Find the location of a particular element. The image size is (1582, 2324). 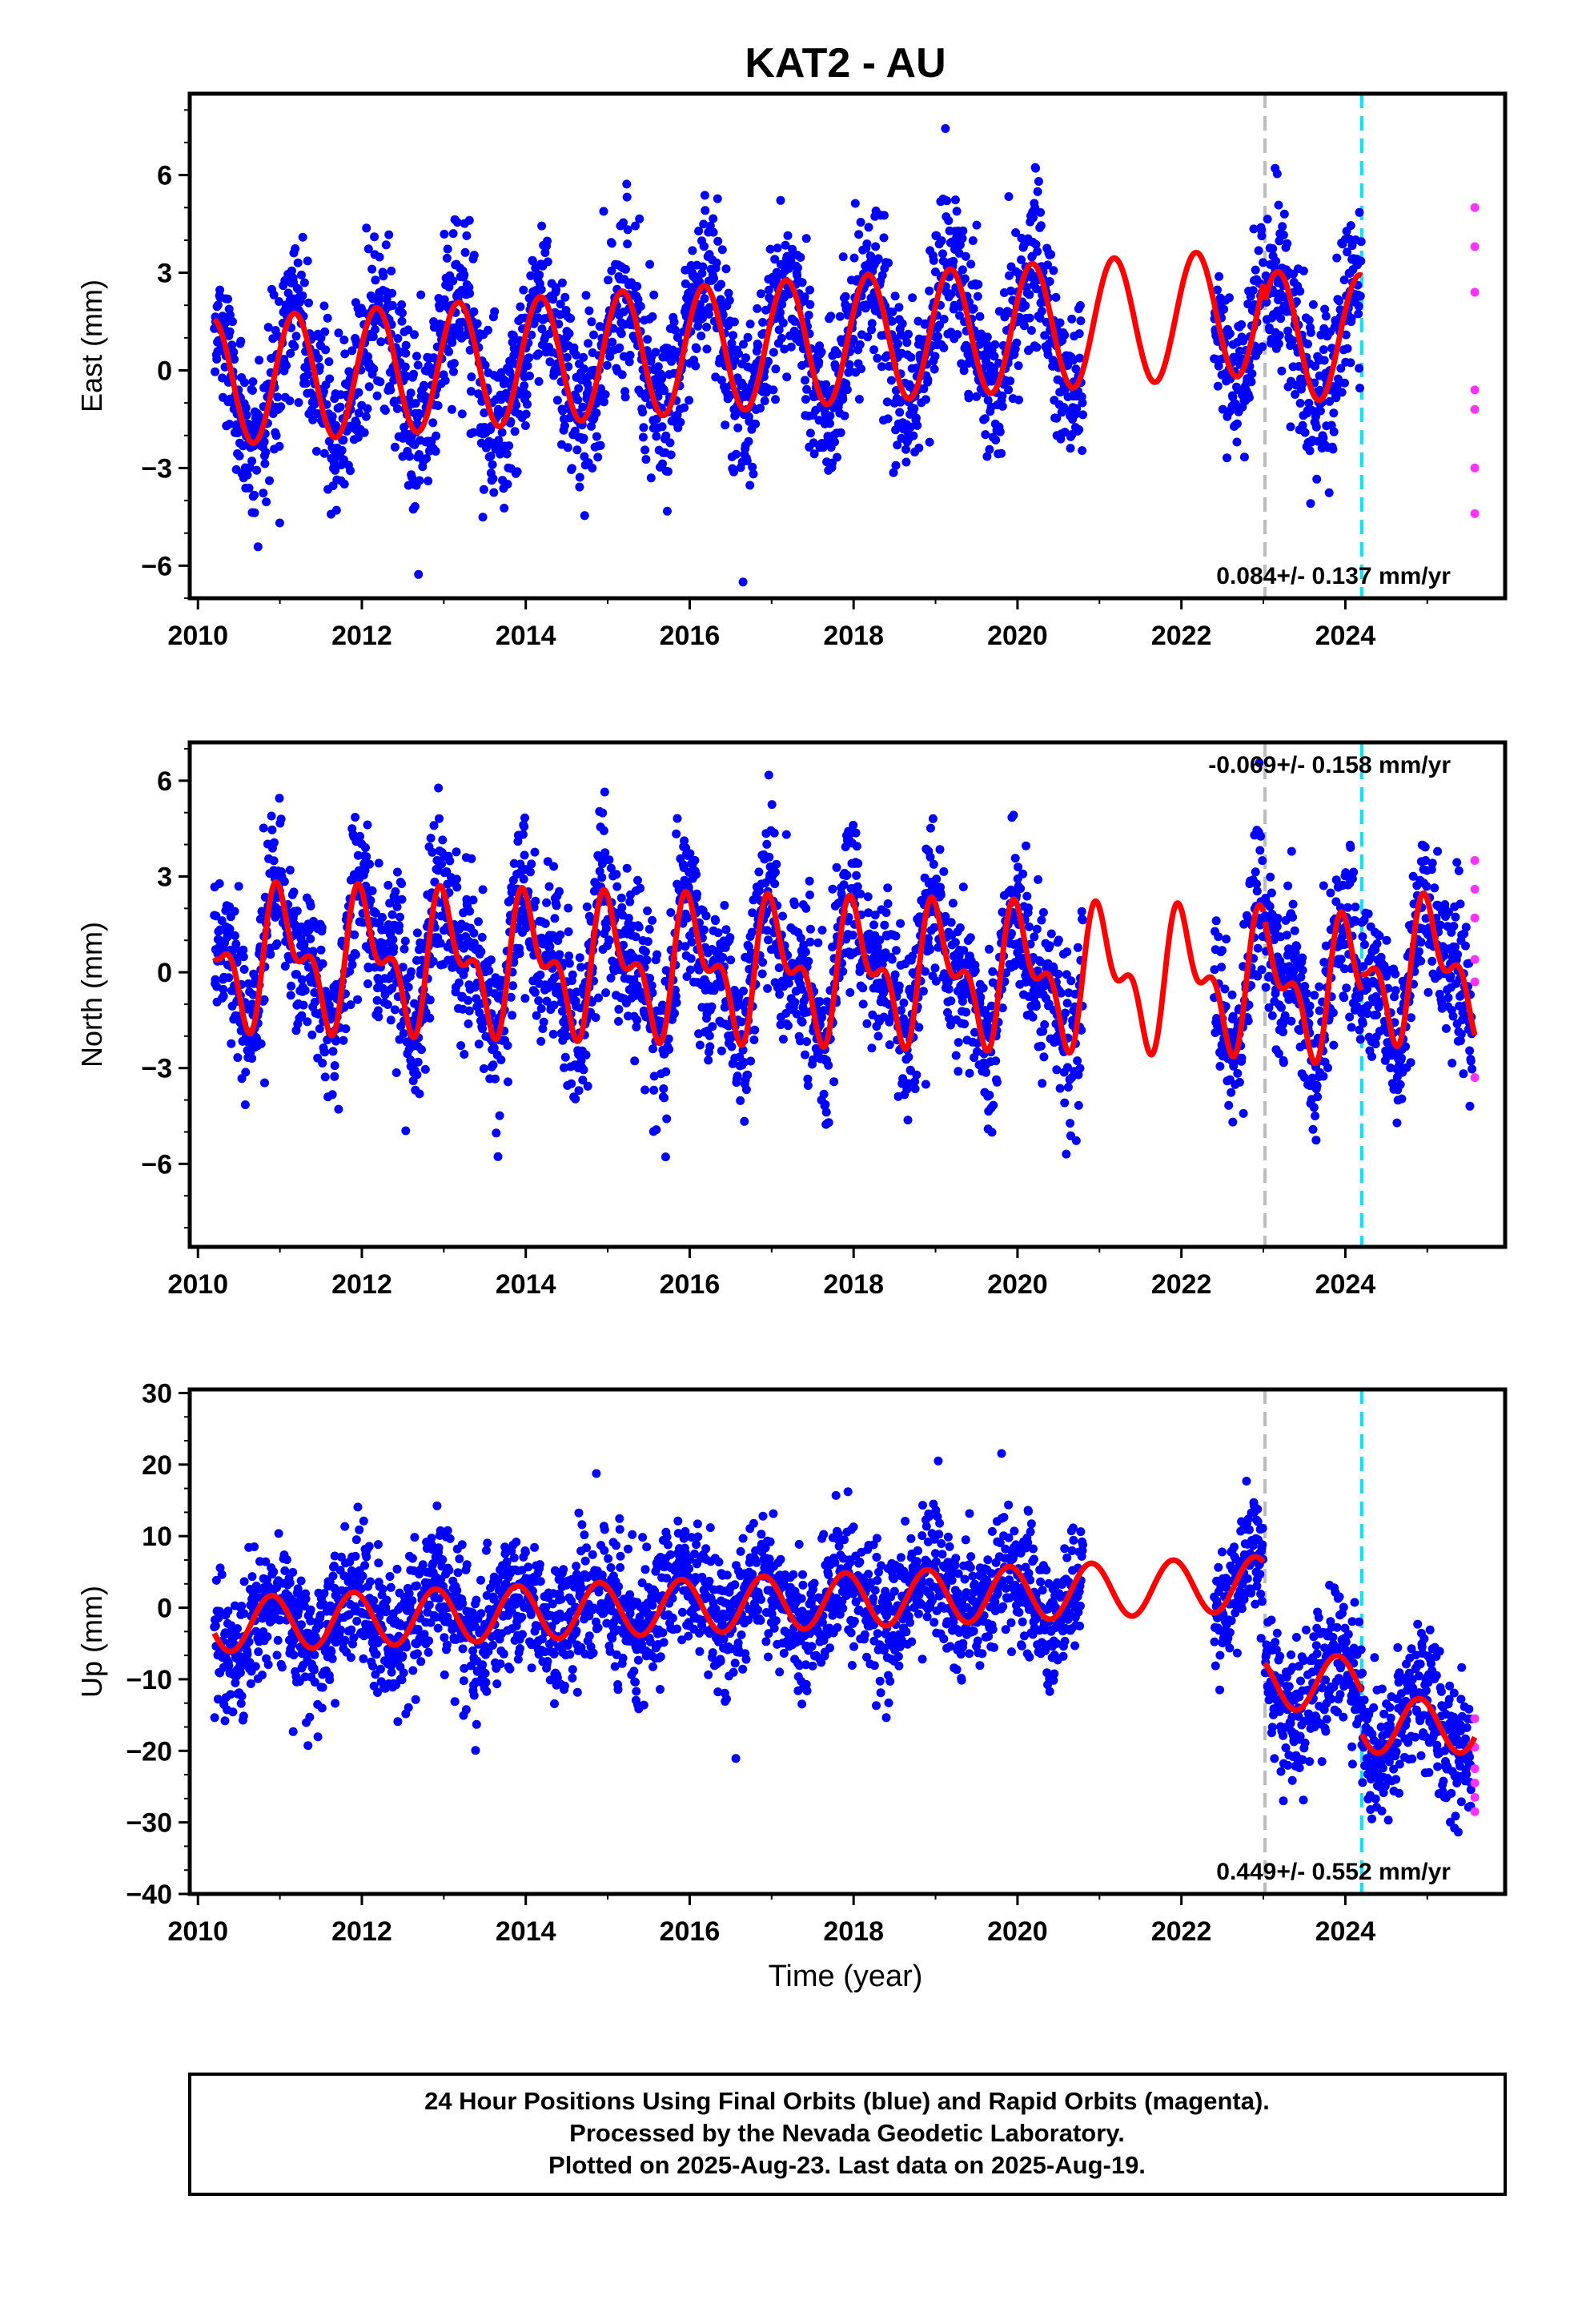

rapid-point is located at coordinates (1475, 246).